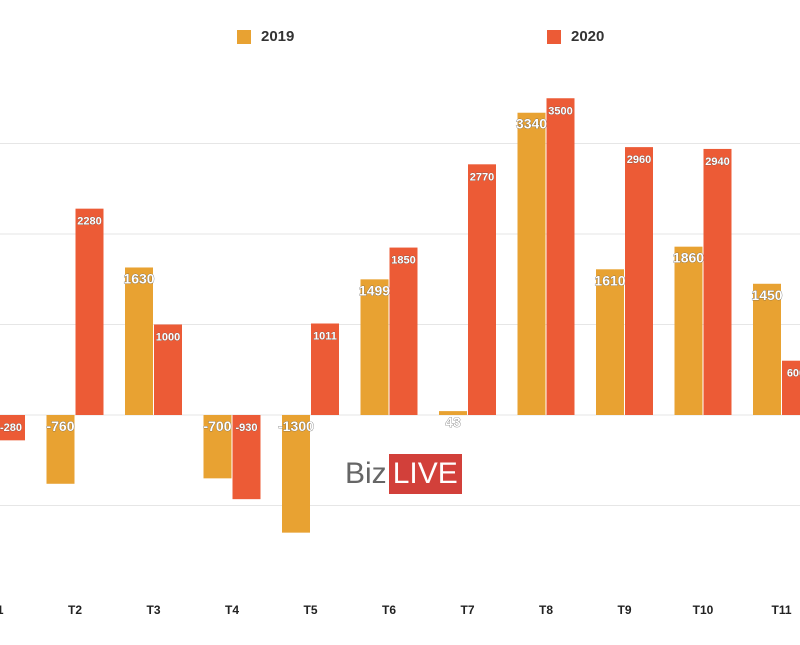 Image resolution: width=800 pixels, height=645 pixels. I want to click on bar-2020-t6, so click(403, 331).